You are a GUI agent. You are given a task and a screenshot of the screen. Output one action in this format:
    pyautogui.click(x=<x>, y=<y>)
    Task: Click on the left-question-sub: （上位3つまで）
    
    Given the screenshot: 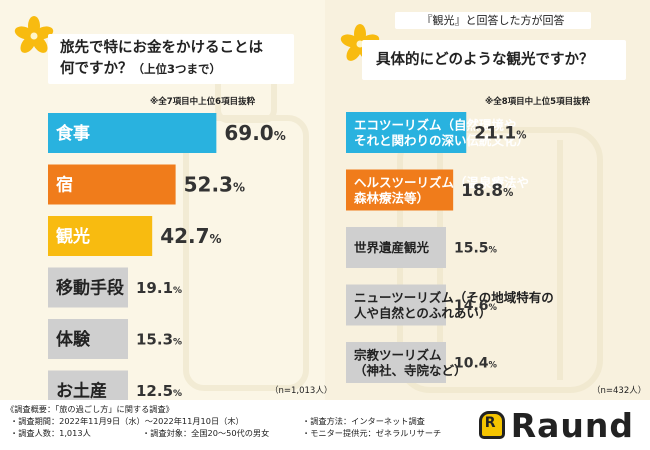 What is the action you would take?
    pyautogui.click(x=177, y=69)
    